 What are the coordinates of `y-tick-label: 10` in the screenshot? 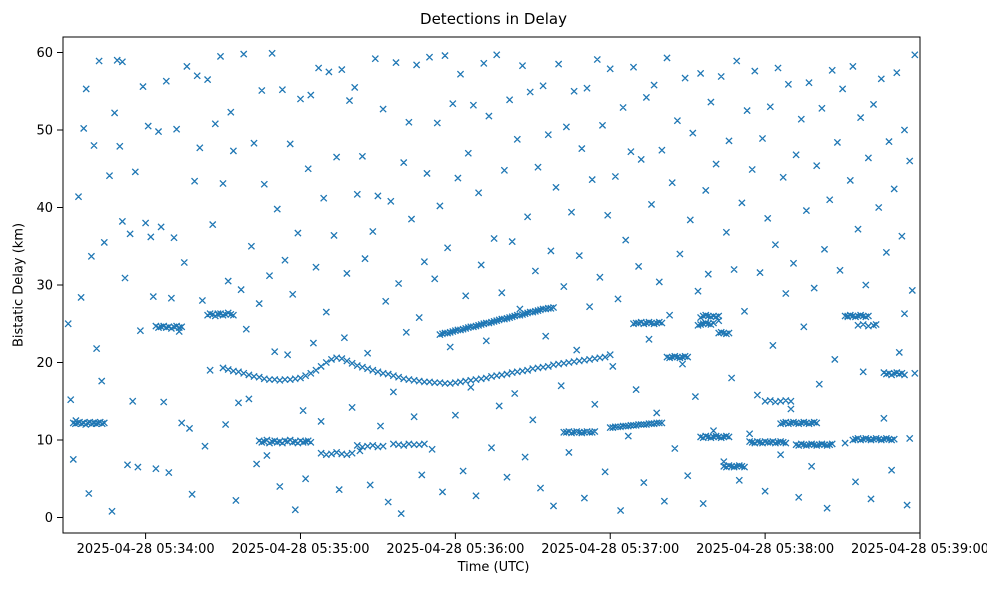 It's located at (44, 441).